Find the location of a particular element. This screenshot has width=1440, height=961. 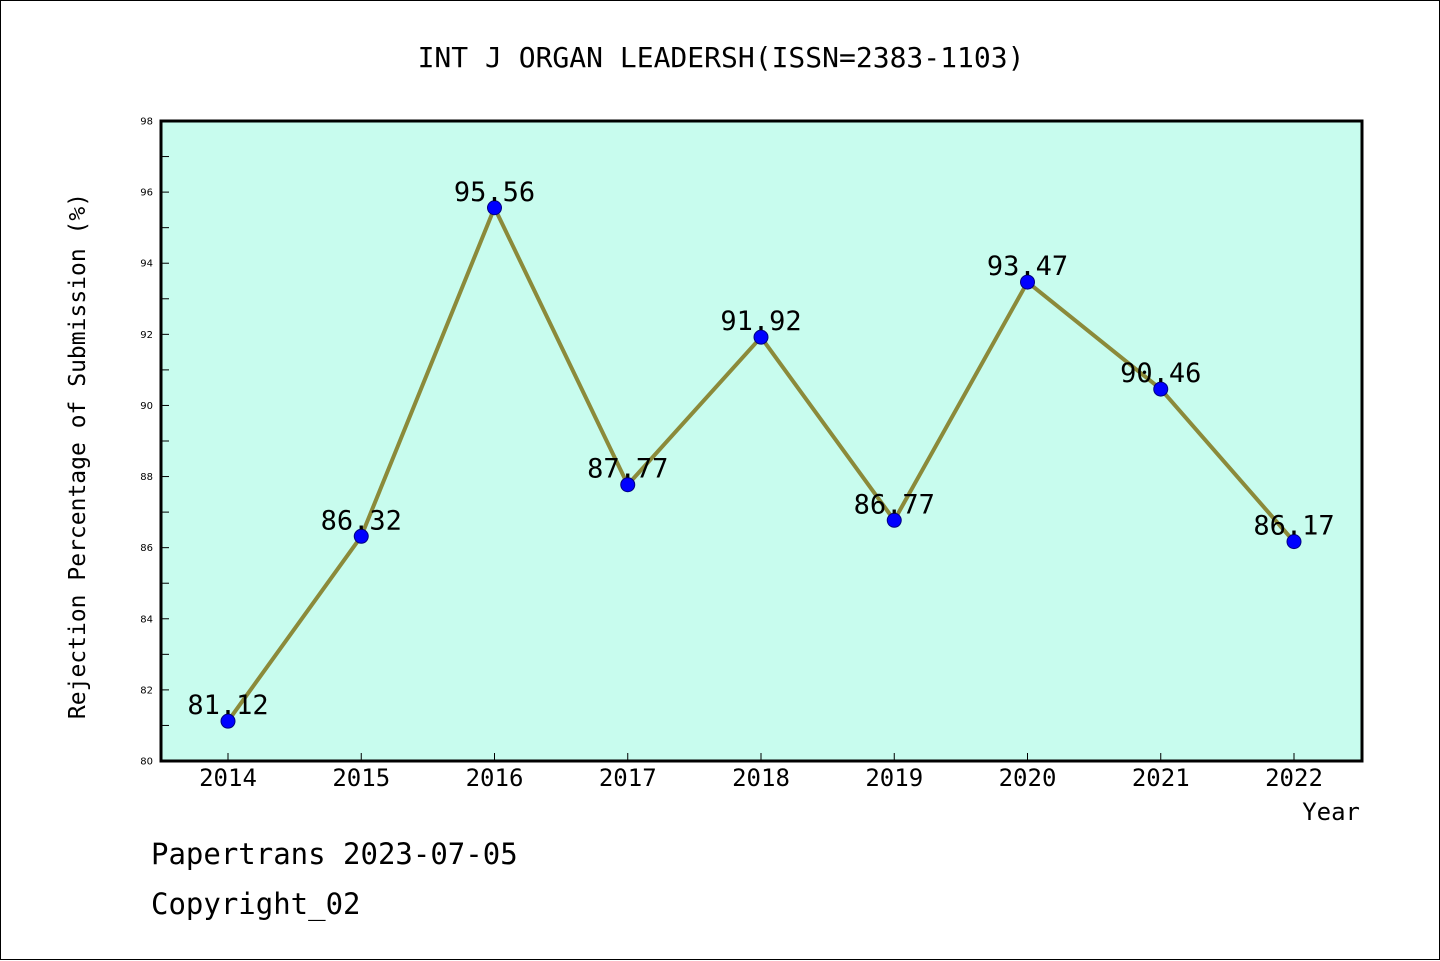

data-label: 86.17 is located at coordinates (1293, 526).